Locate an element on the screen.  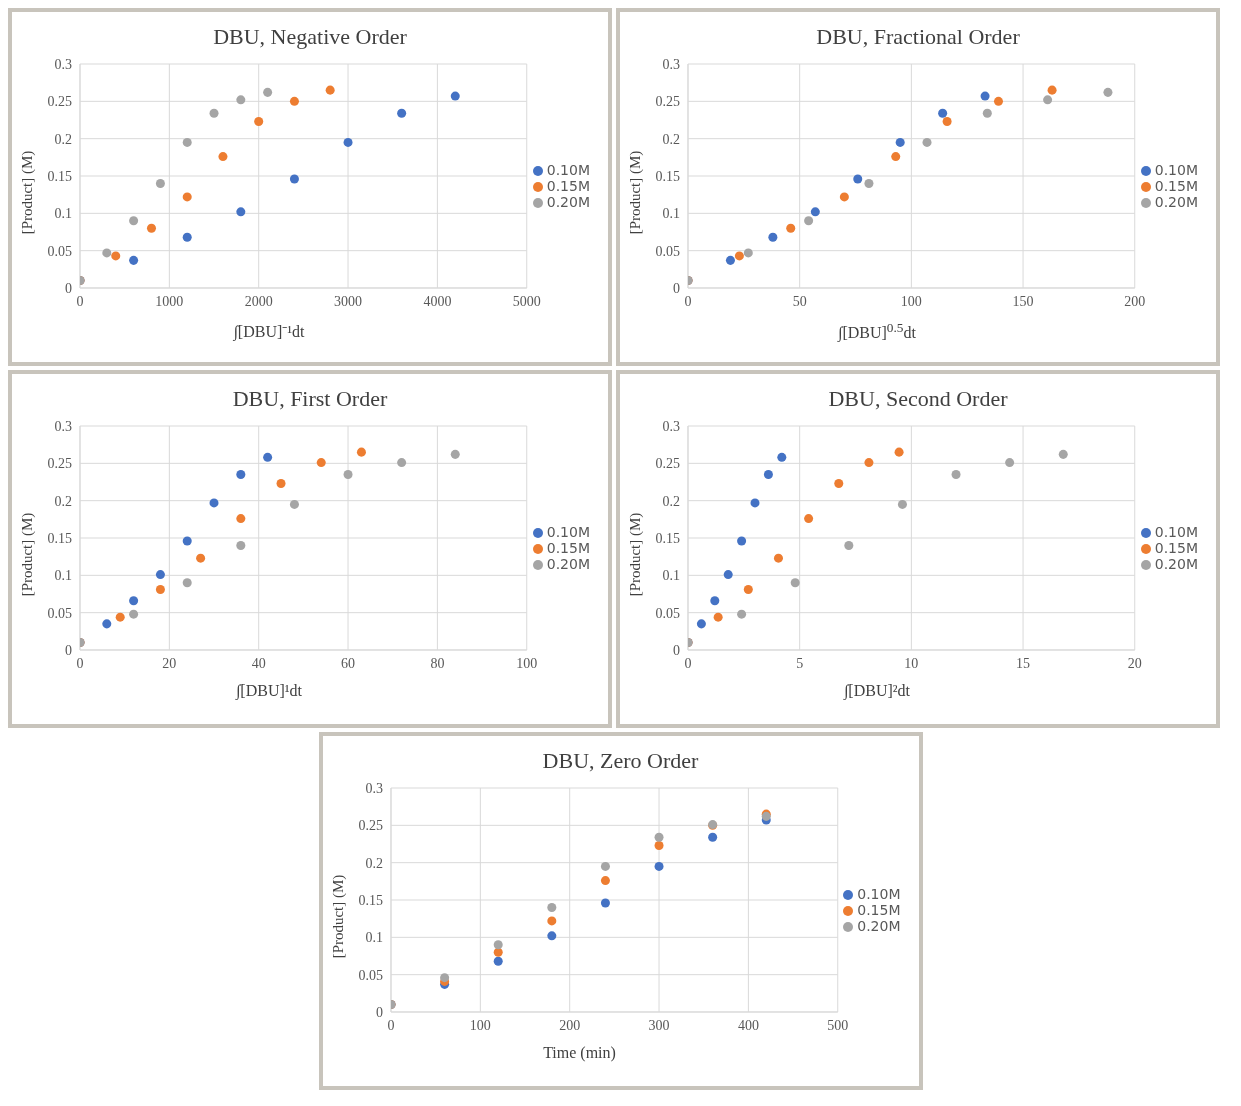
chart-title: DBU, Zero Order is located at coordinates (620, 761).